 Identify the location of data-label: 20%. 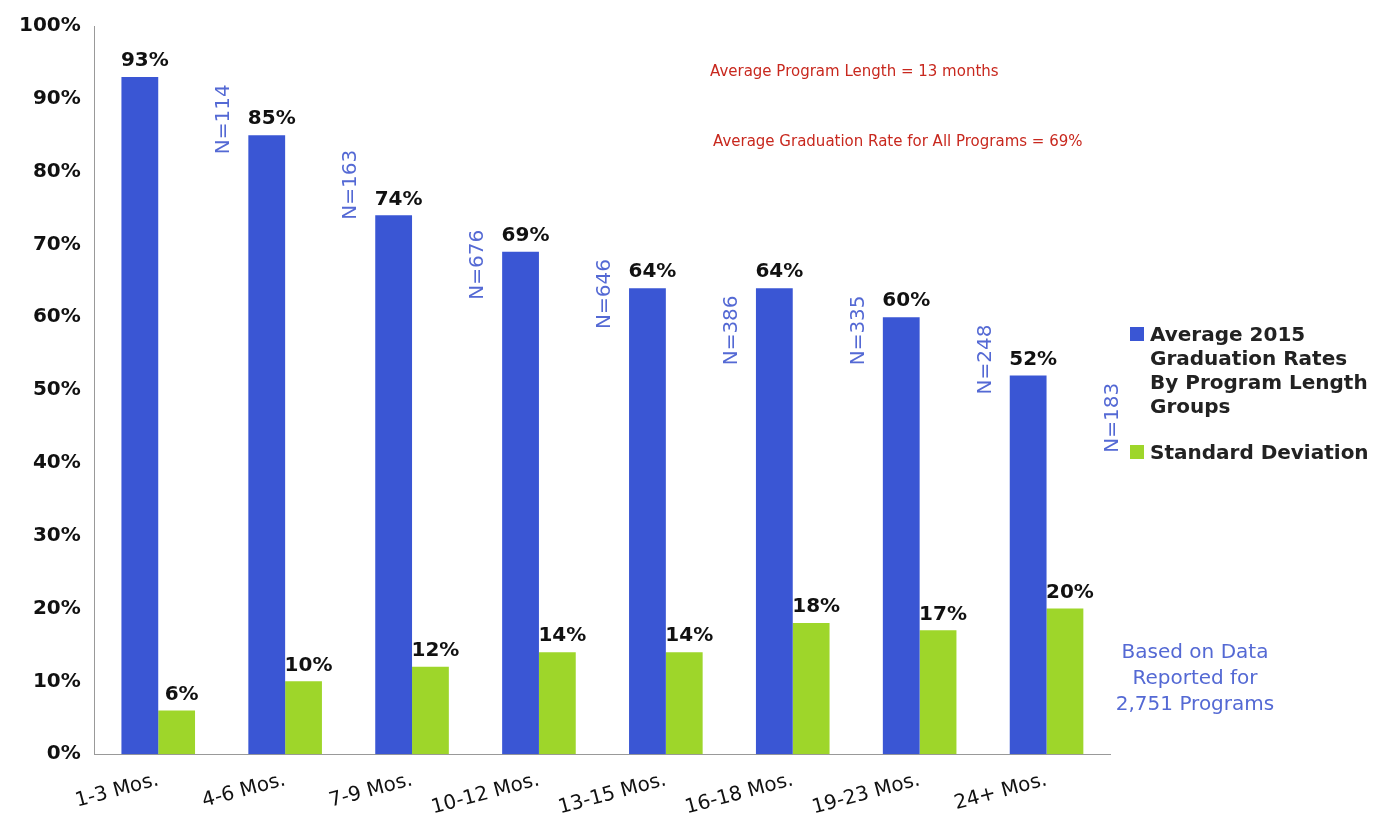
(1070, 590).